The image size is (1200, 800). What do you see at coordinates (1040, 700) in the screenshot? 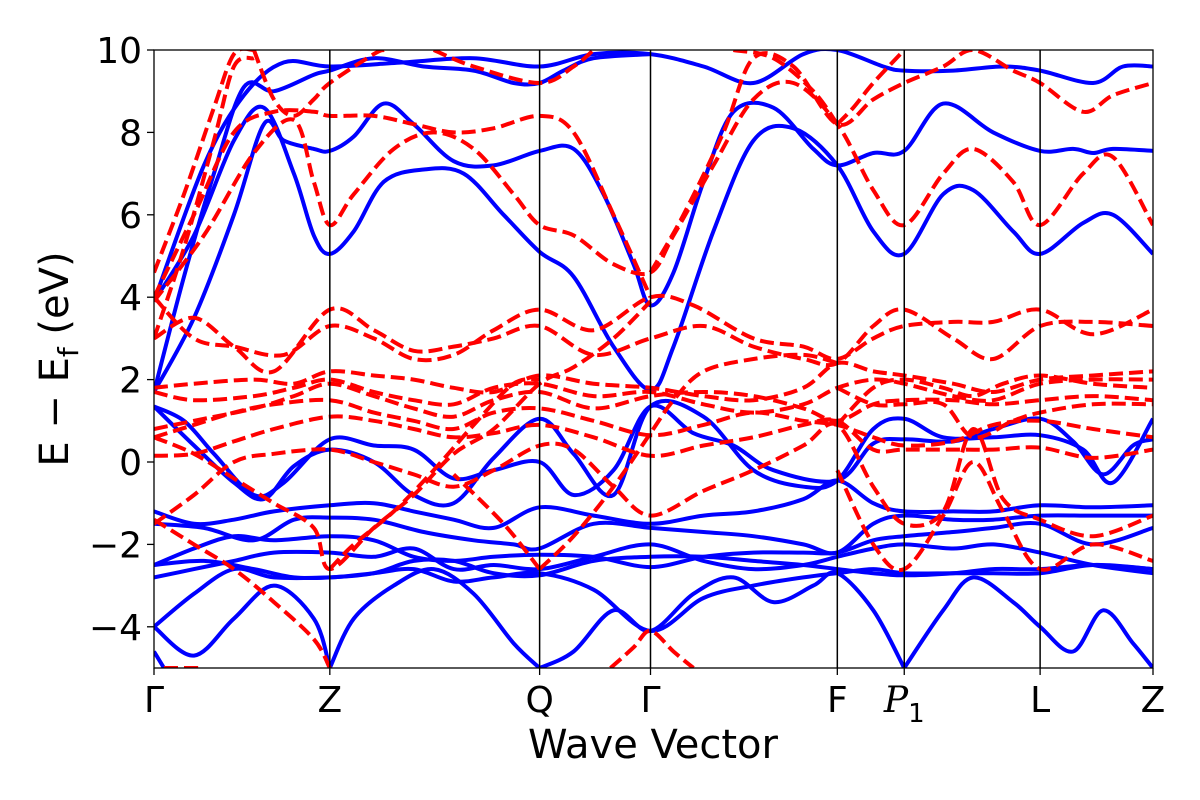
I see `x-tick-label: L` at bounding box center [1040, 700].